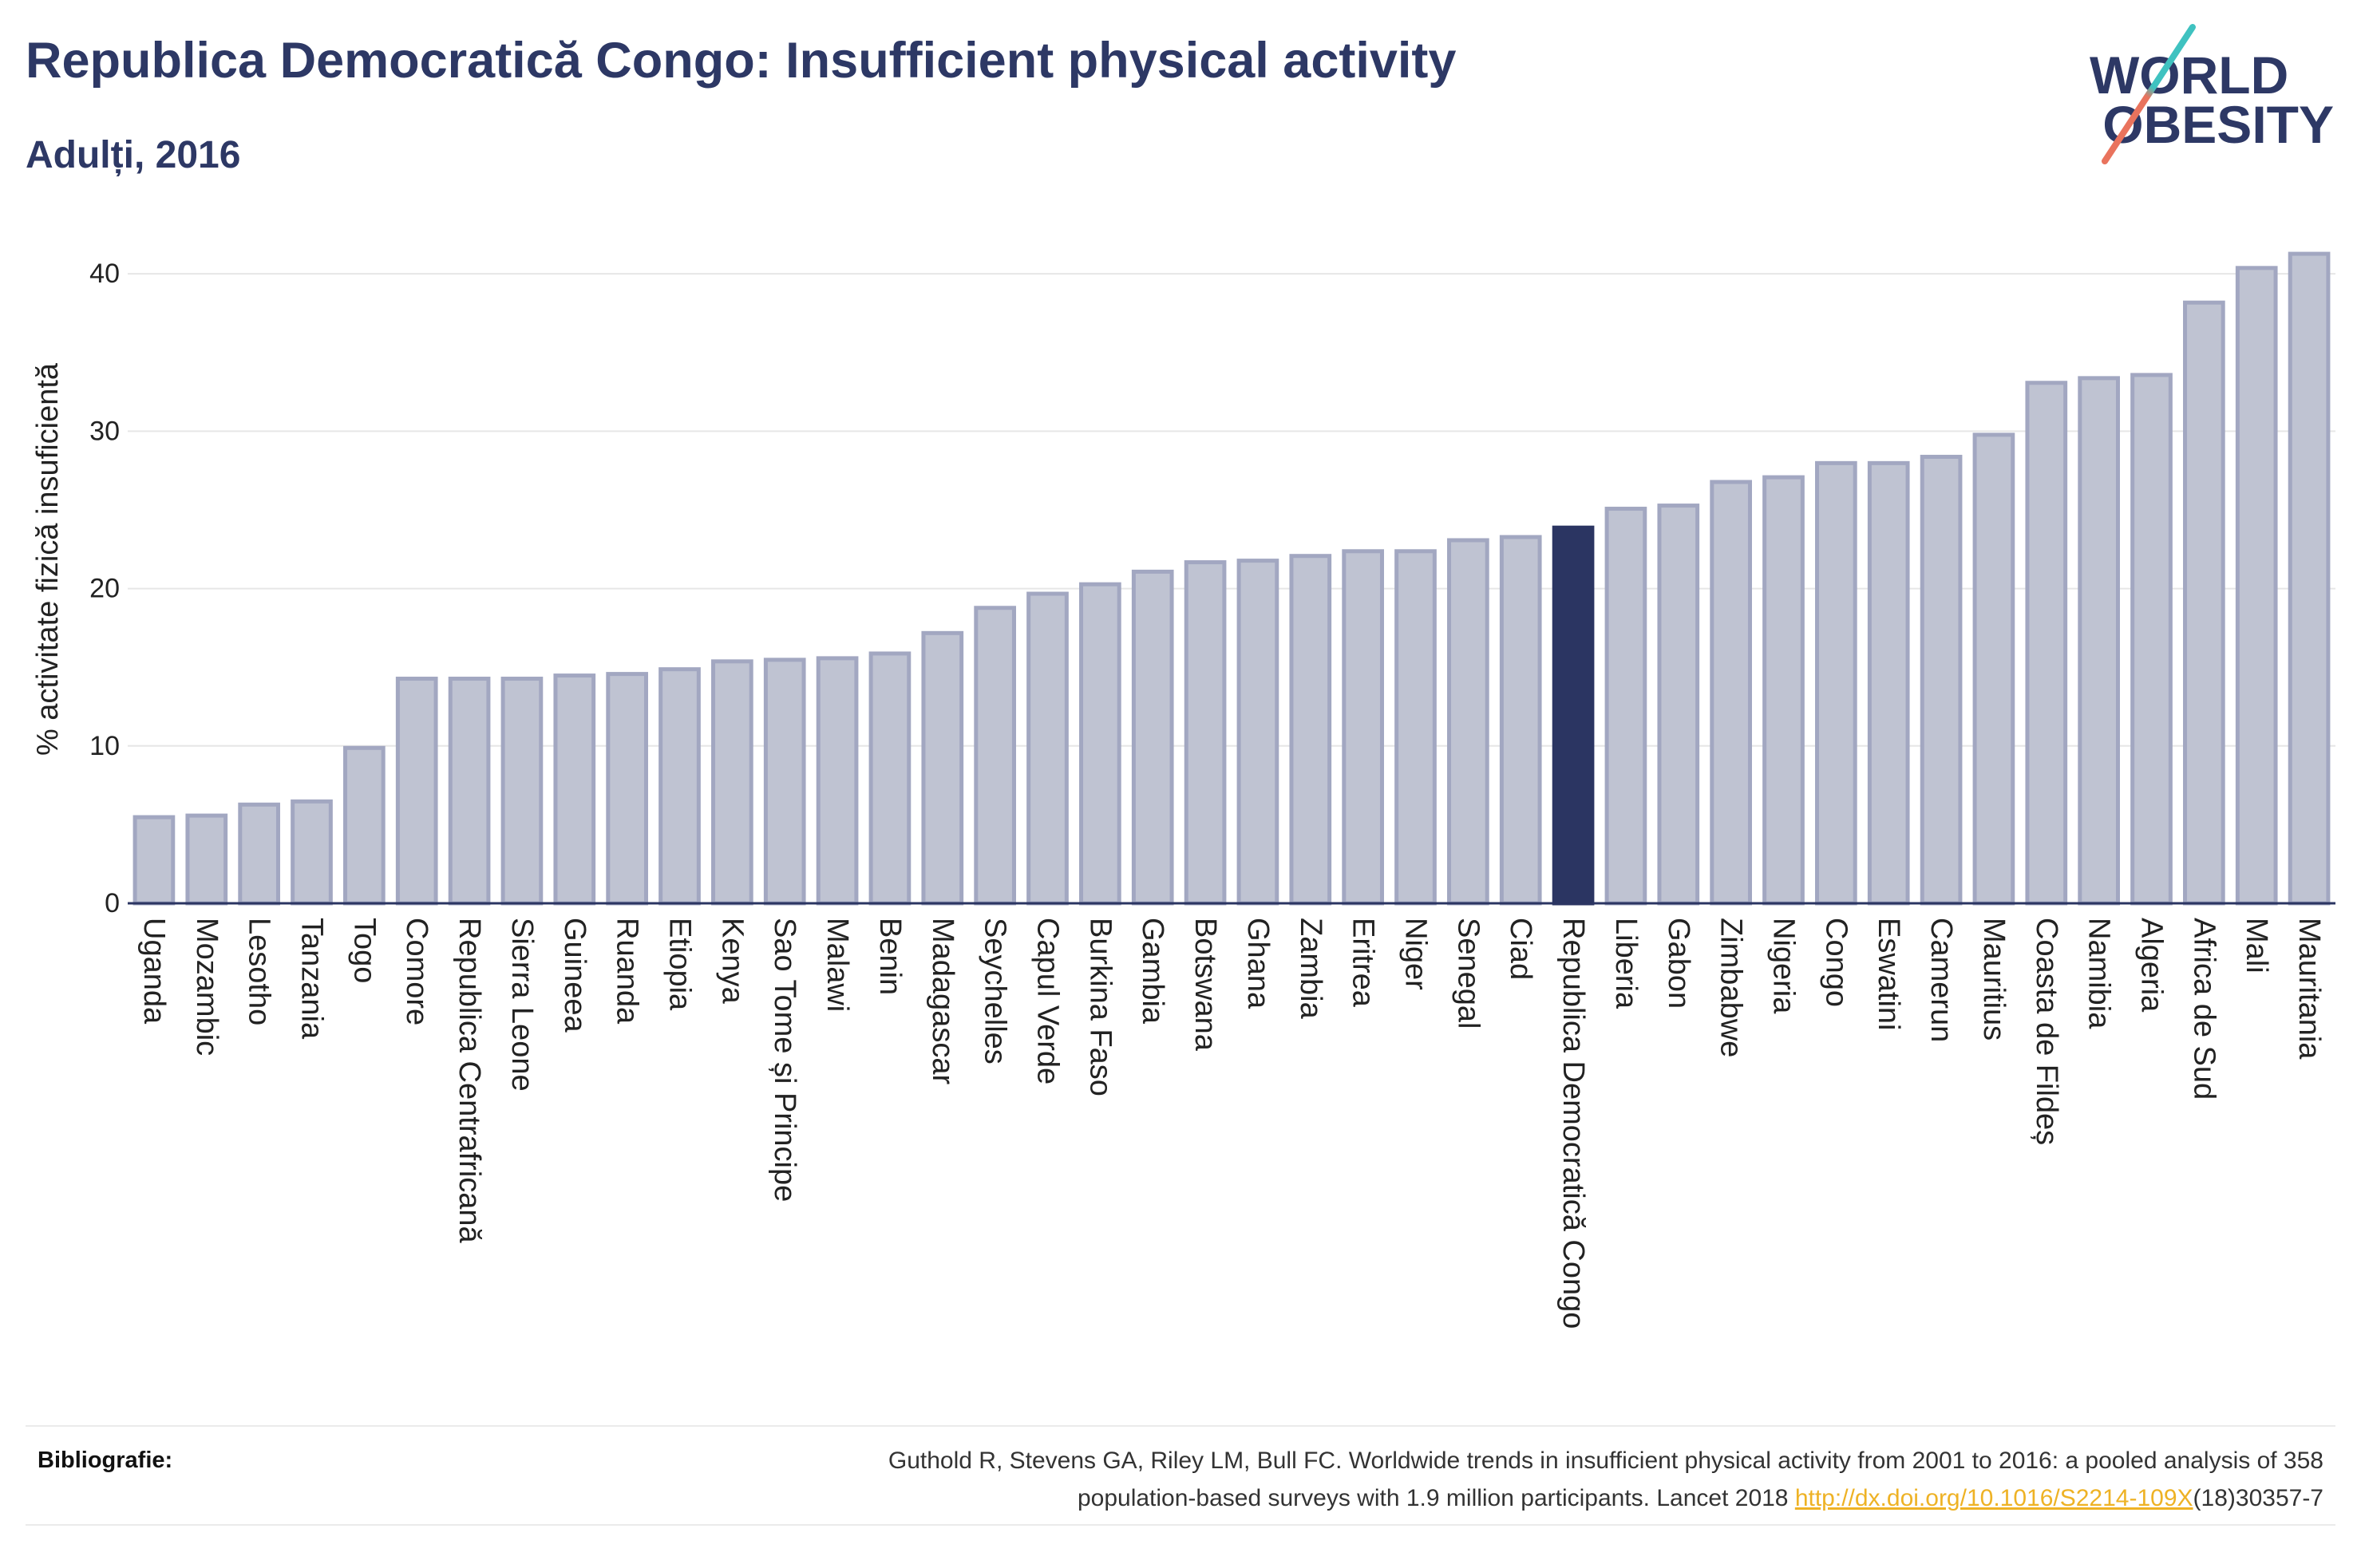 The image size is (2361, 1568). Describe the element at coordinates (206, 987) in the screenshot. I see `x-tick-label: Mozambic` at that location.